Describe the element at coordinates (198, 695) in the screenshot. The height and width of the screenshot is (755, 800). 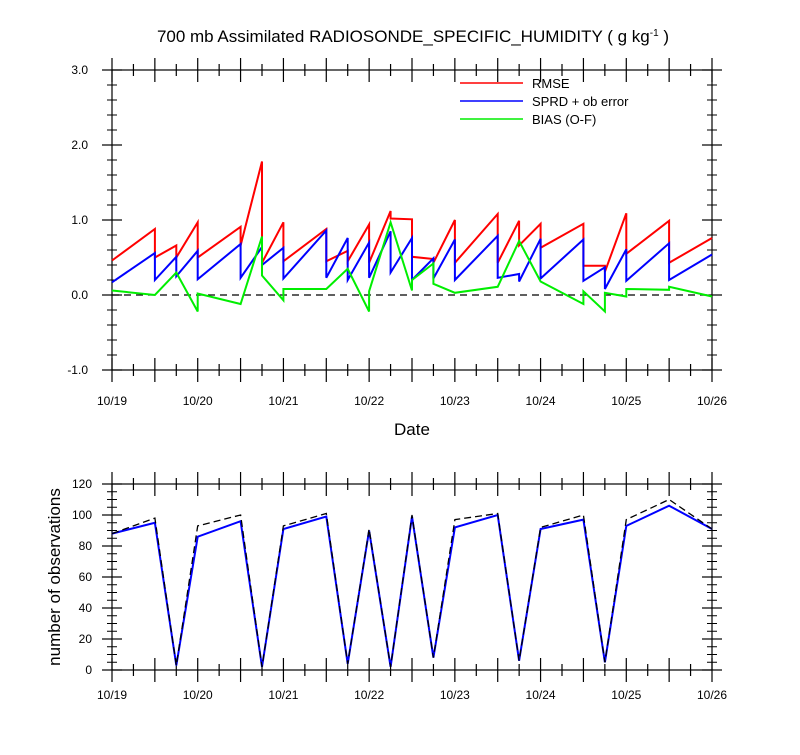
I see `bot-x-tick-label: 10/20` at that location.